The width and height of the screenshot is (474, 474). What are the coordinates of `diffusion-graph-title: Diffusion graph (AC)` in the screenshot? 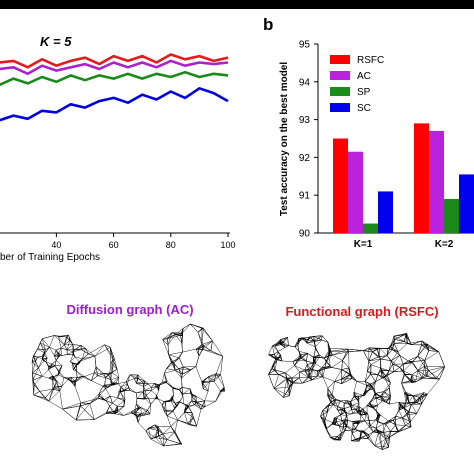 It's located at (129, 309).